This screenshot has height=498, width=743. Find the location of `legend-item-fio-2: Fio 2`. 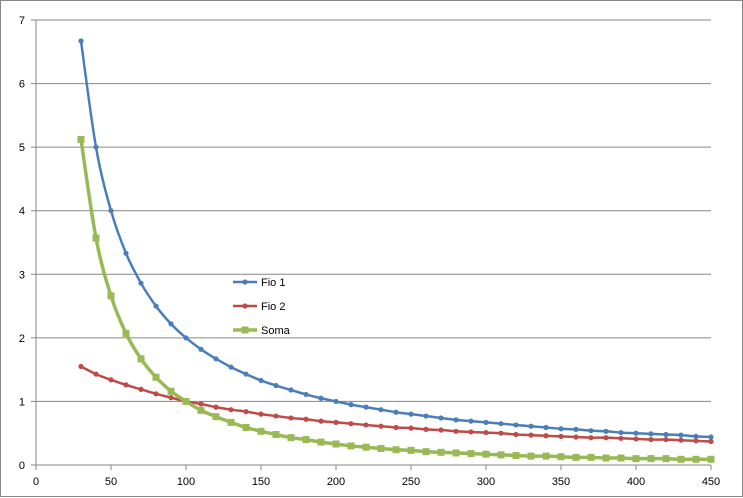

legend-item-fio-2: Fio 2 is located at coordinates (259, 307).